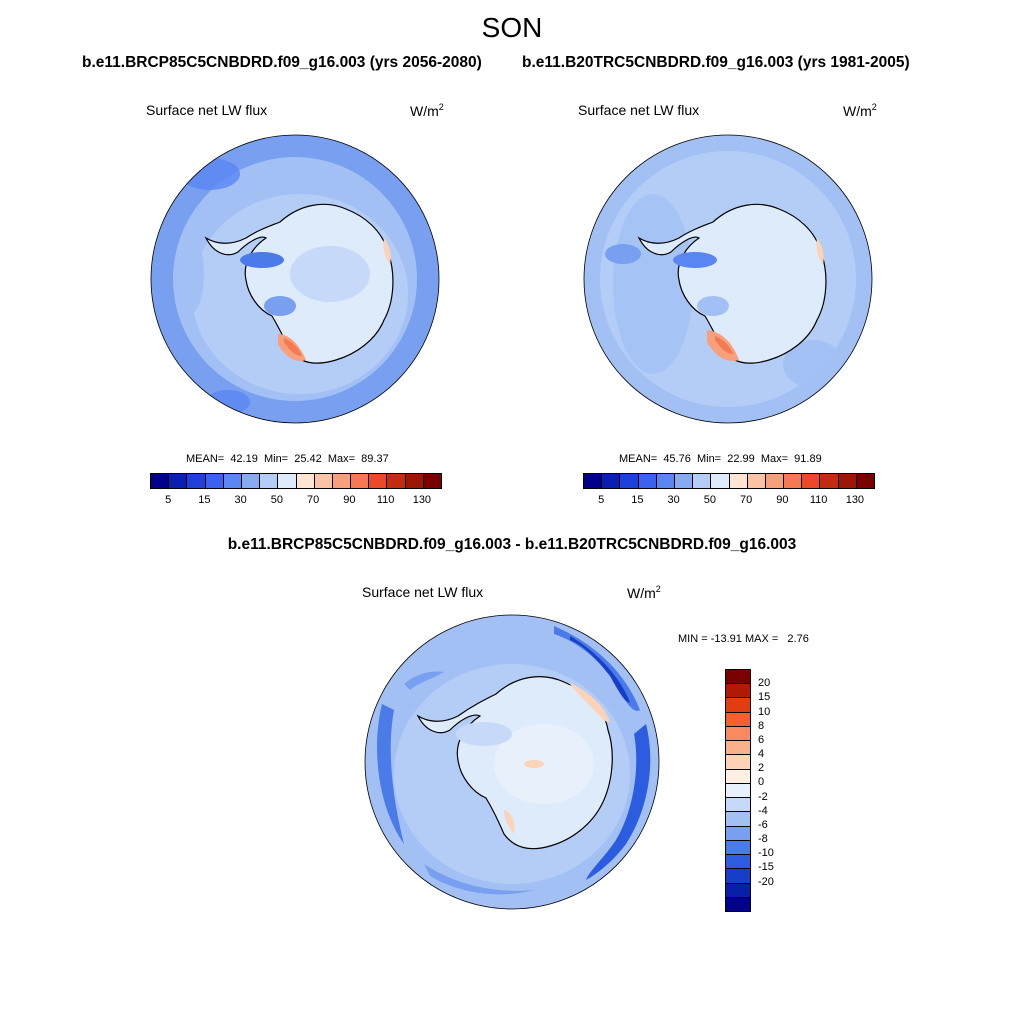 The width and height of the screenshot is (1024, 1024). What do you see at coordinates (763, 810) in the screenshot?
I see `colorbar-tick-label: -4` at bounding box center [763, 810].